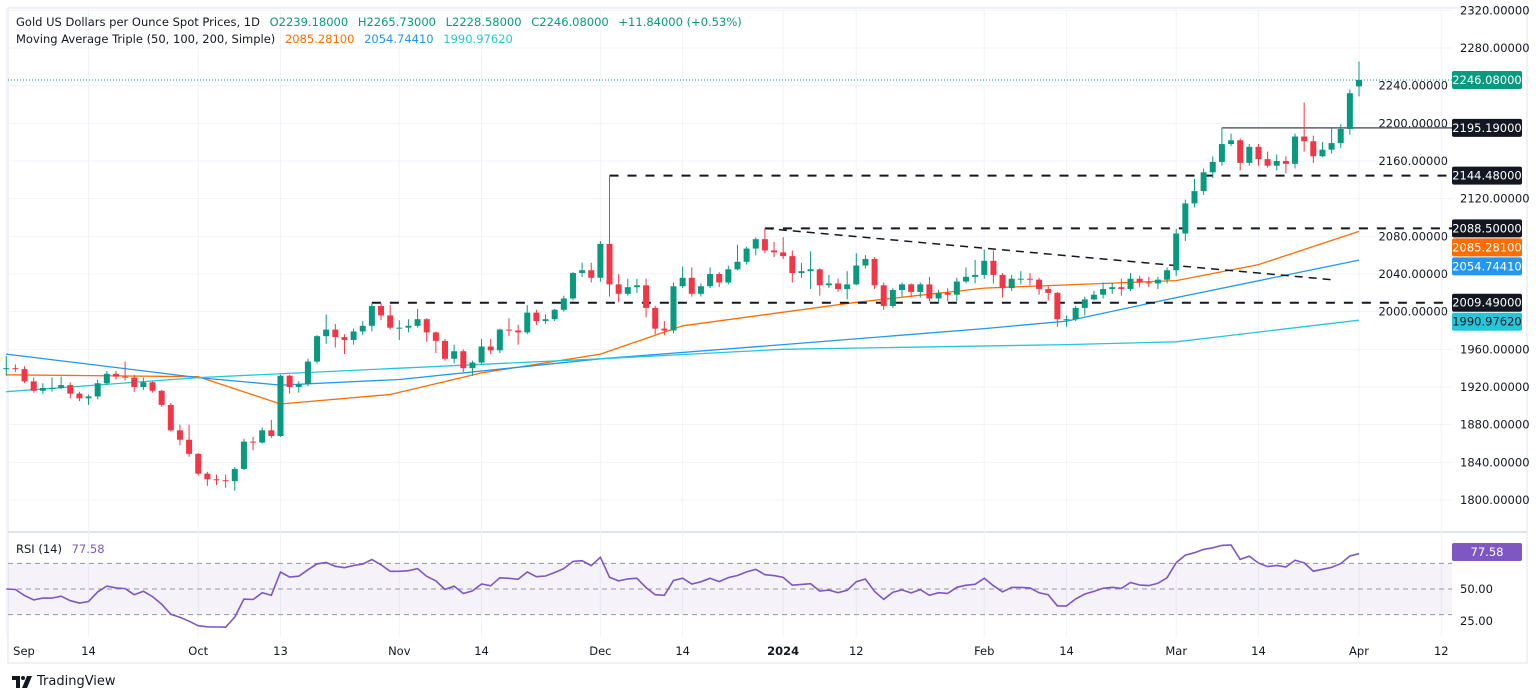 The height and width of the screenshot is (697, 1536). Describe the element at coordinates (1495, 199) in the screenshot. I see `price-tick-label: 2120.00000` at that location.